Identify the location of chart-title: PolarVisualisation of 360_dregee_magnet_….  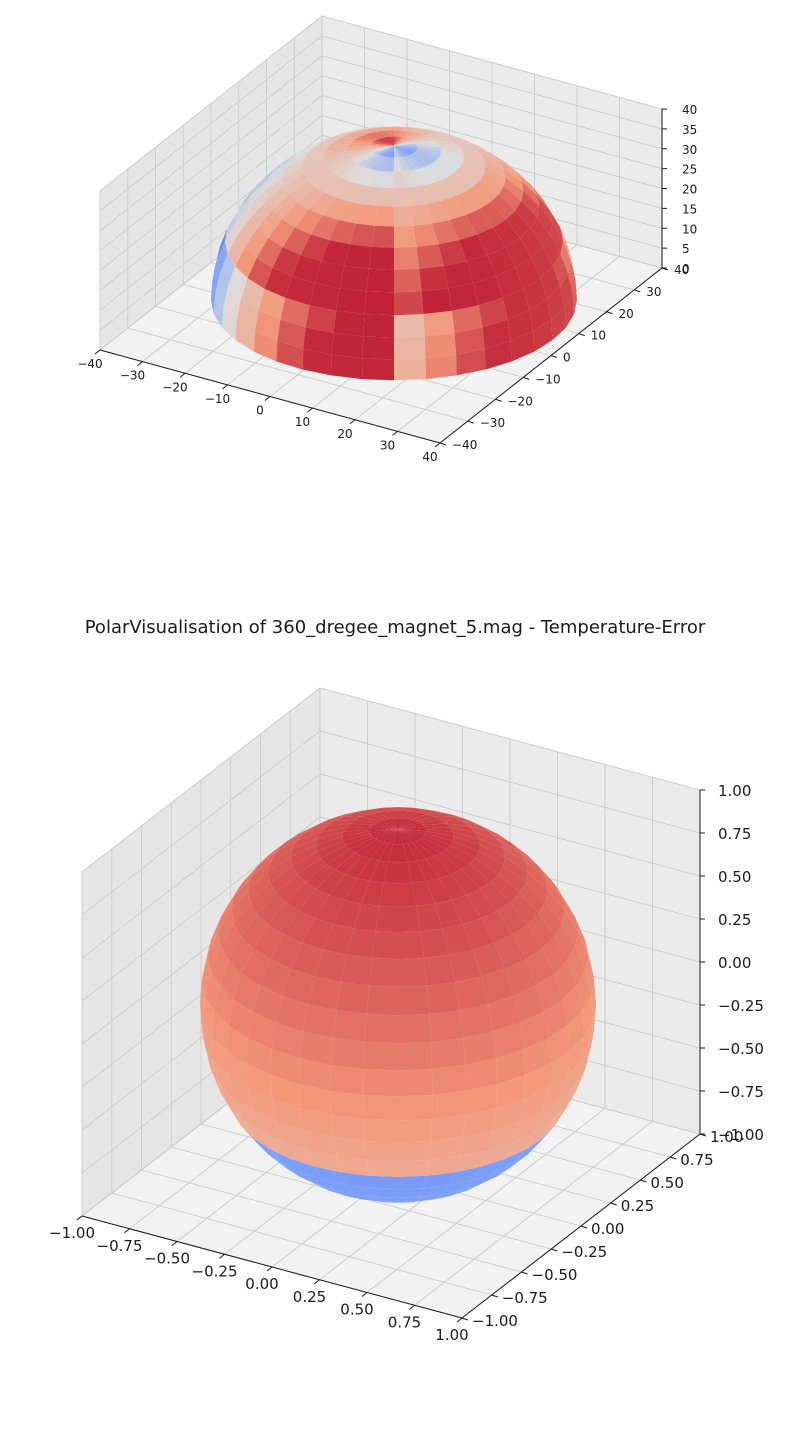
(395, 627).